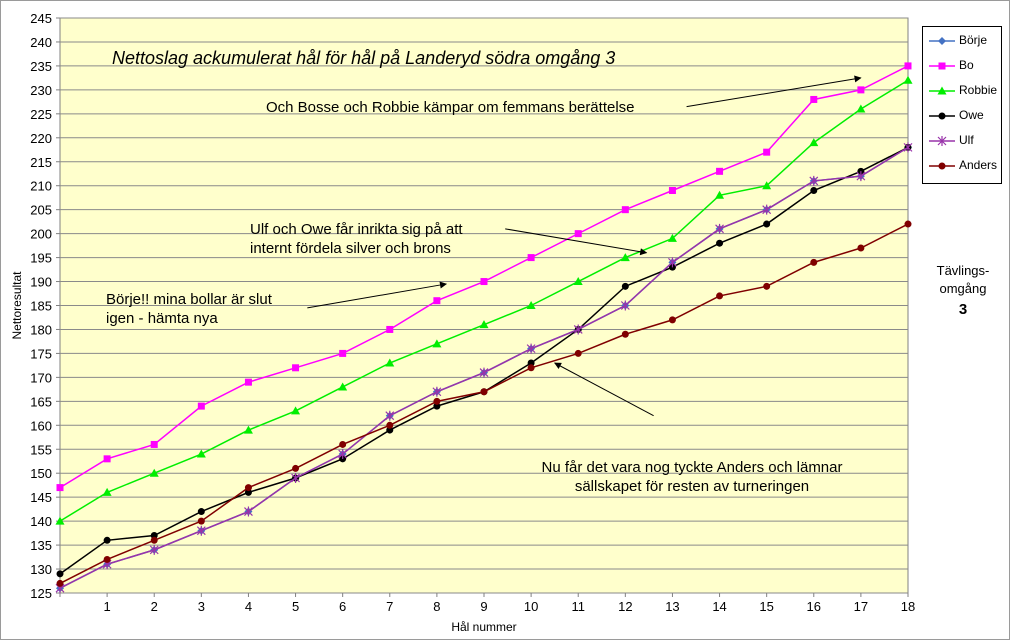 This screenshot has height=640, width=1010. I want to click on x-tick-label: 16, so click(814, 606).